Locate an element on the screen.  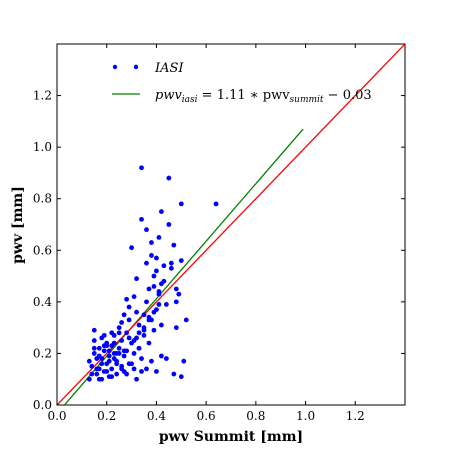
x-tick-label: 0.0 is located at coordinates (56, 416).